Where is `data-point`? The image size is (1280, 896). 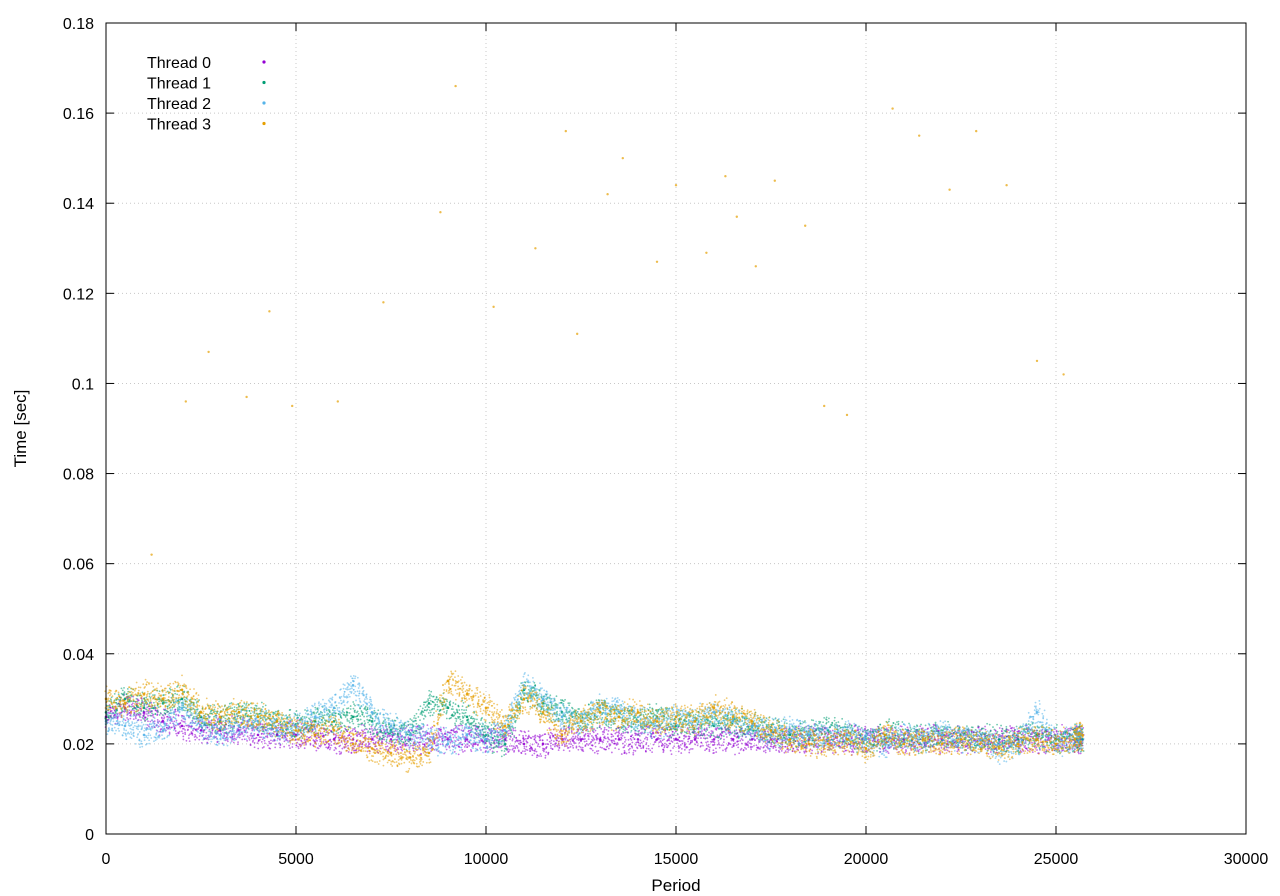
data-point is located at coordinates (524, 744).